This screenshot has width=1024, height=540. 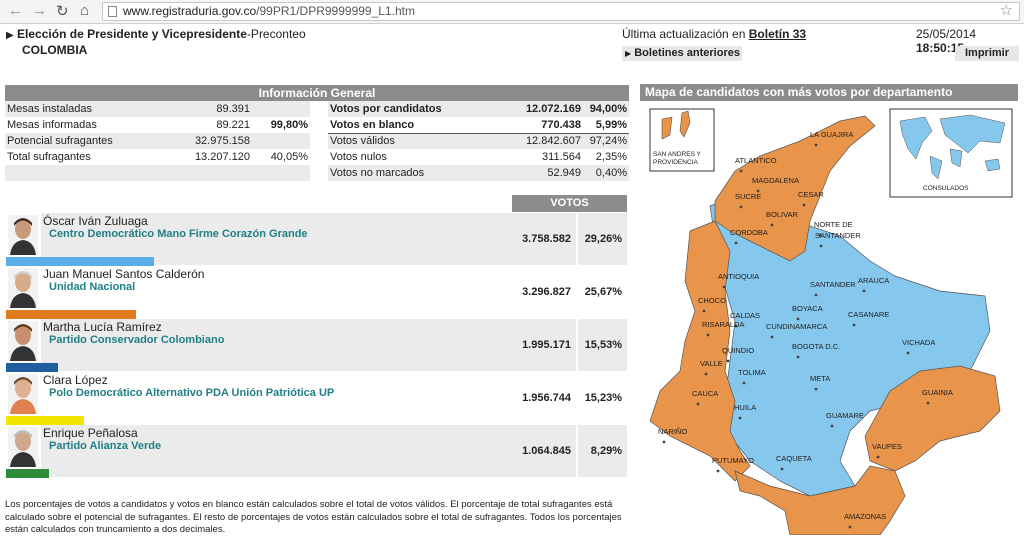 I want to click on info-label: Total sufragantes, so click(x=49, y=157).